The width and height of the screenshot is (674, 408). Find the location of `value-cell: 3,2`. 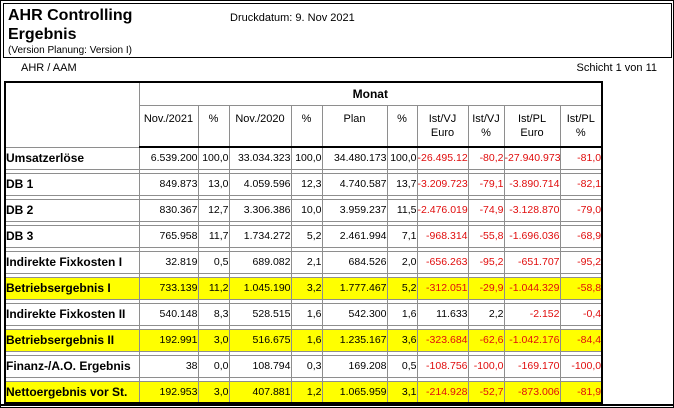

value-cell: 3,2 is located at coordinates (306, 288).